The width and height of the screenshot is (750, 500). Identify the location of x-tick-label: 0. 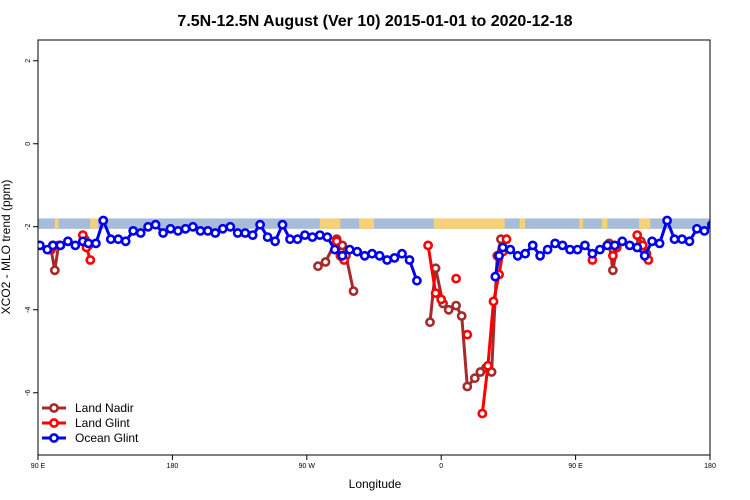
(441, 466).